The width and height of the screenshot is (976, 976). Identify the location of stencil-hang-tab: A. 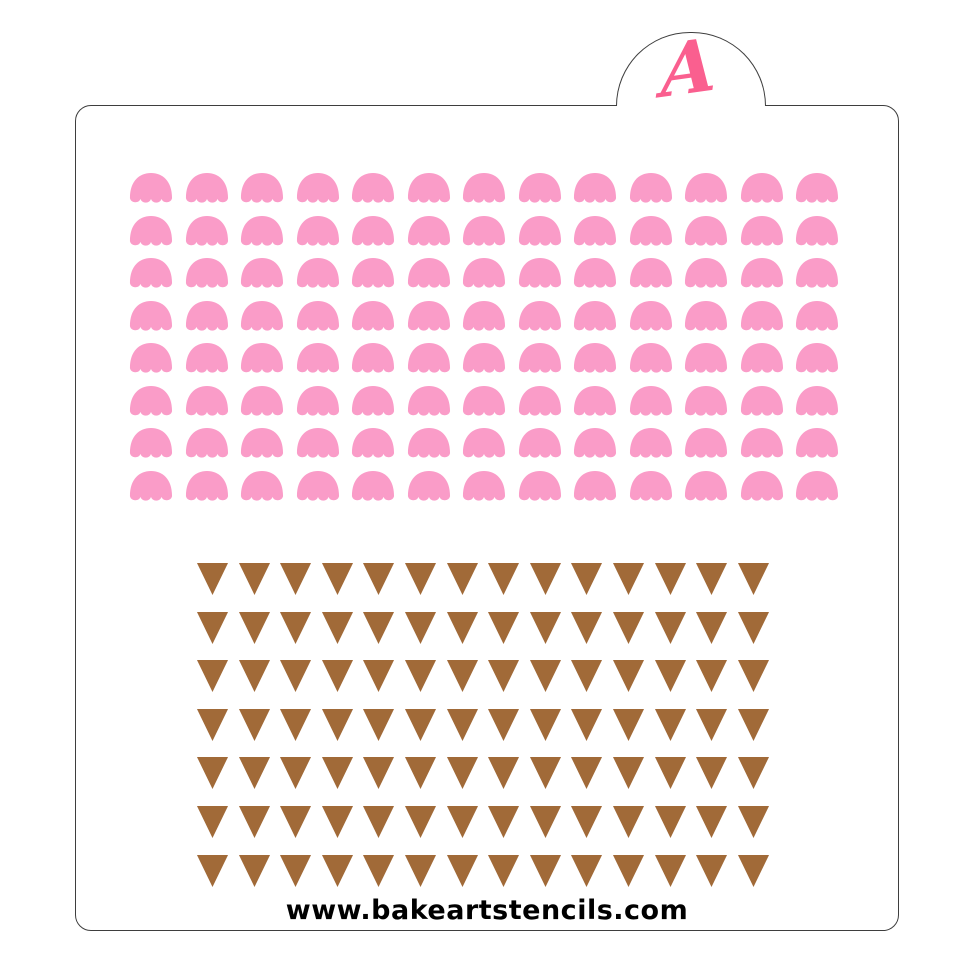
(691, 67).